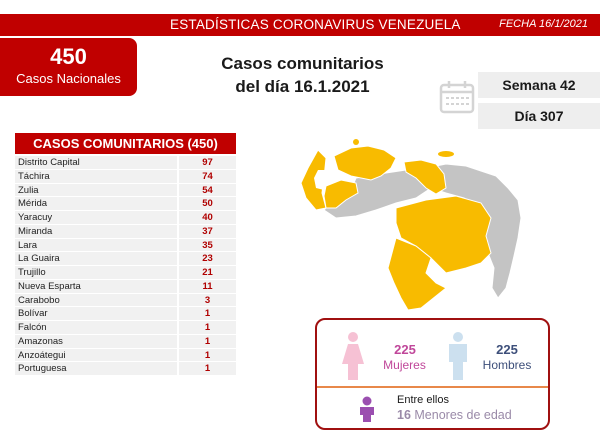  Describe the element at coordinates (417, 274) in the screenshot. I see `map-region-yellow-amazonas` at that location.